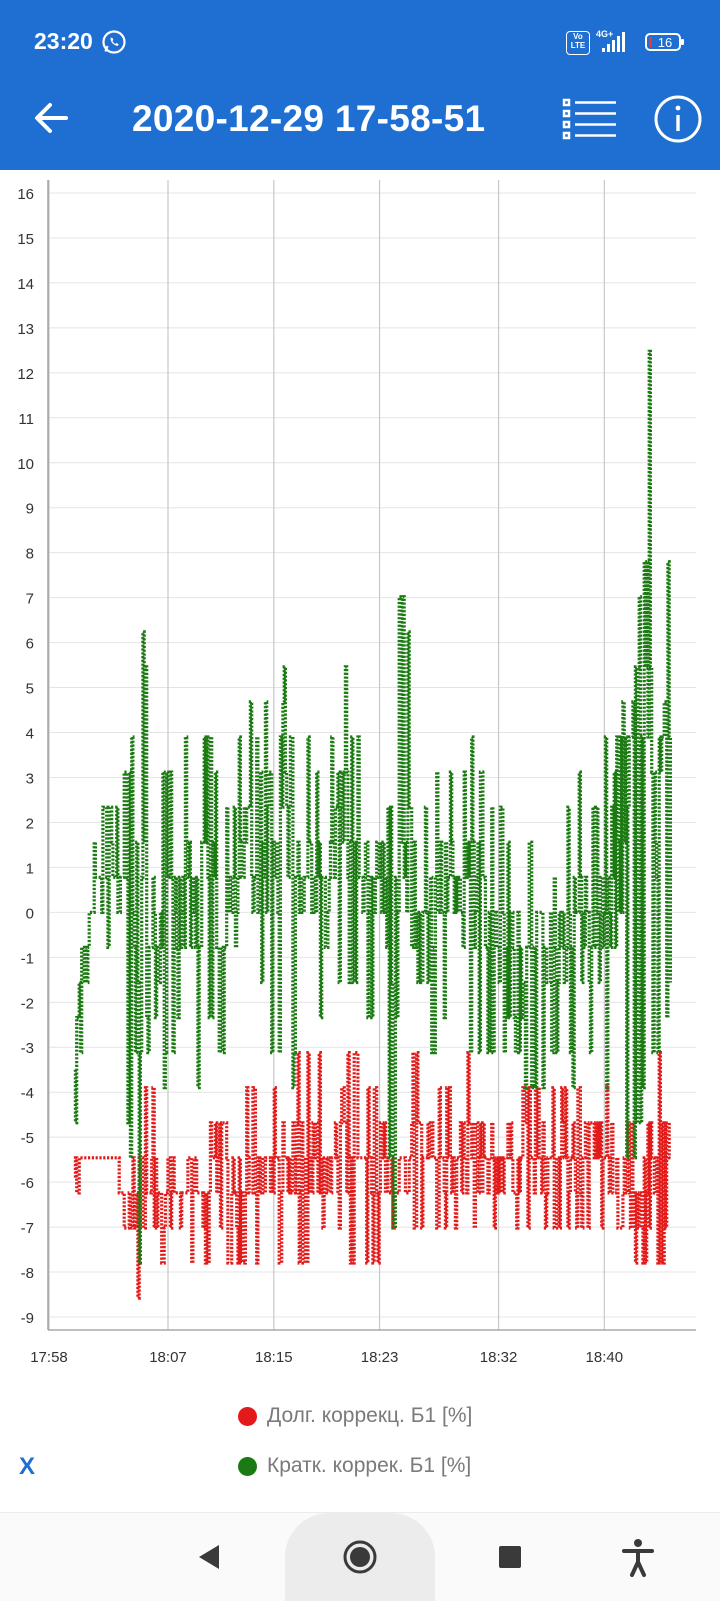  I want to click on y-tick-label: 0, so click(30, 913).